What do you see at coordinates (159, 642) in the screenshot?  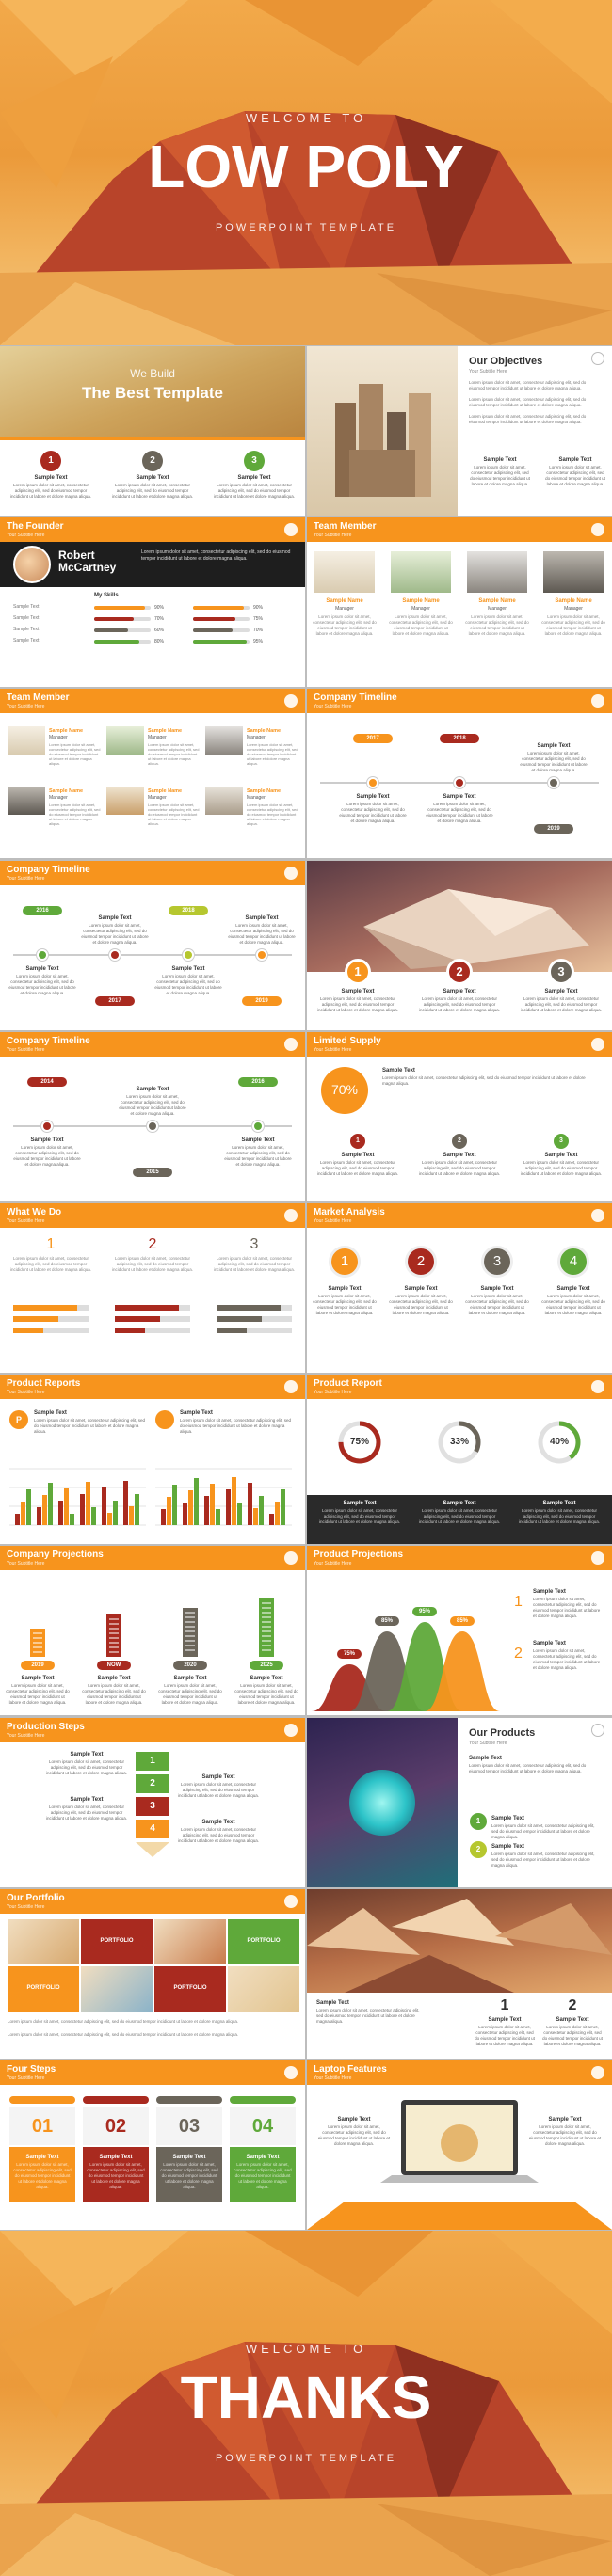 I see `skill-label: 80%` at bounding box center [159, 642].